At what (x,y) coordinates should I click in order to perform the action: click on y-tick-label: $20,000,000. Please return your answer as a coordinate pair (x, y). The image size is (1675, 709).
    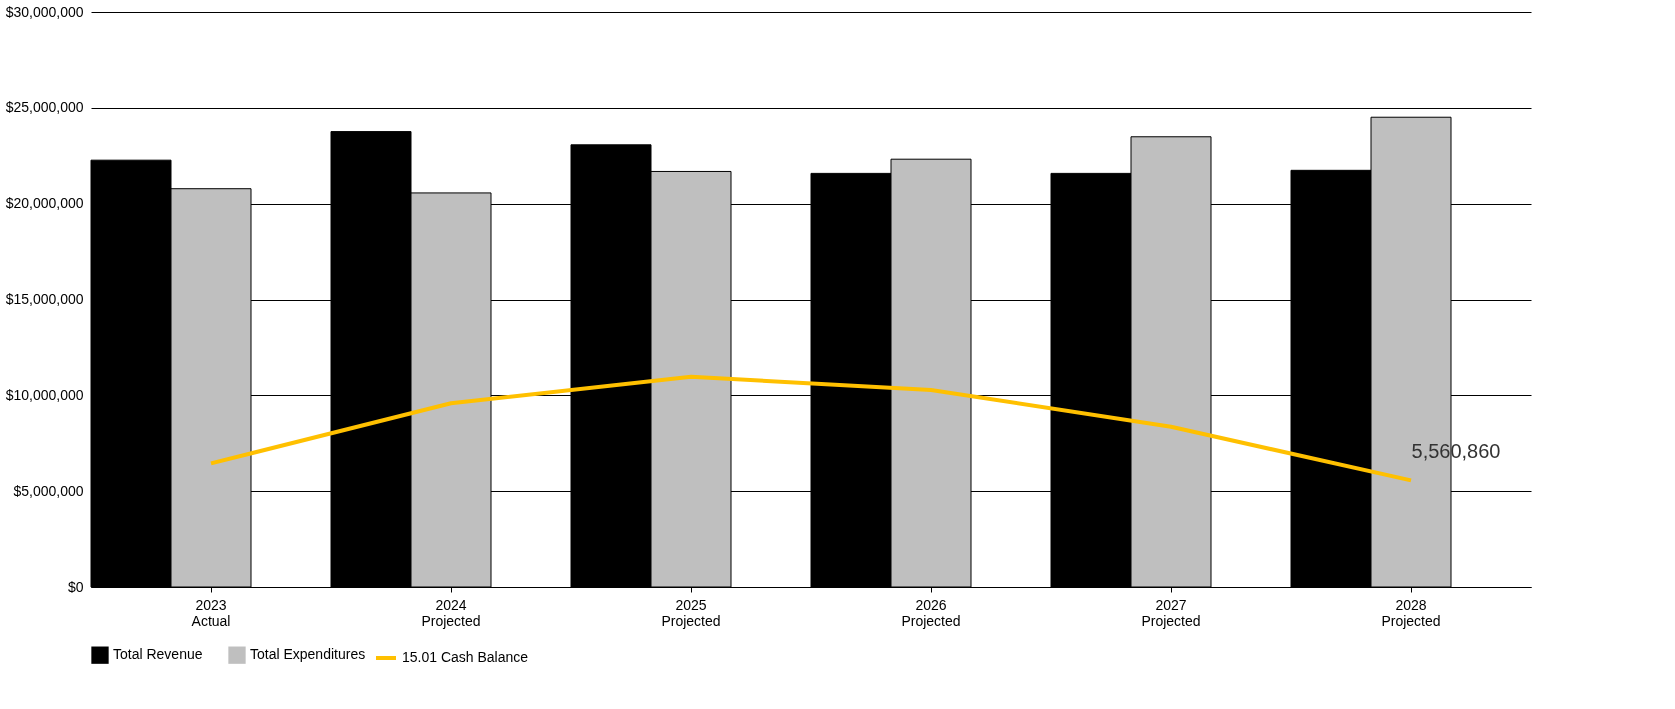
    Looking at the image, I should click on (44, 203).